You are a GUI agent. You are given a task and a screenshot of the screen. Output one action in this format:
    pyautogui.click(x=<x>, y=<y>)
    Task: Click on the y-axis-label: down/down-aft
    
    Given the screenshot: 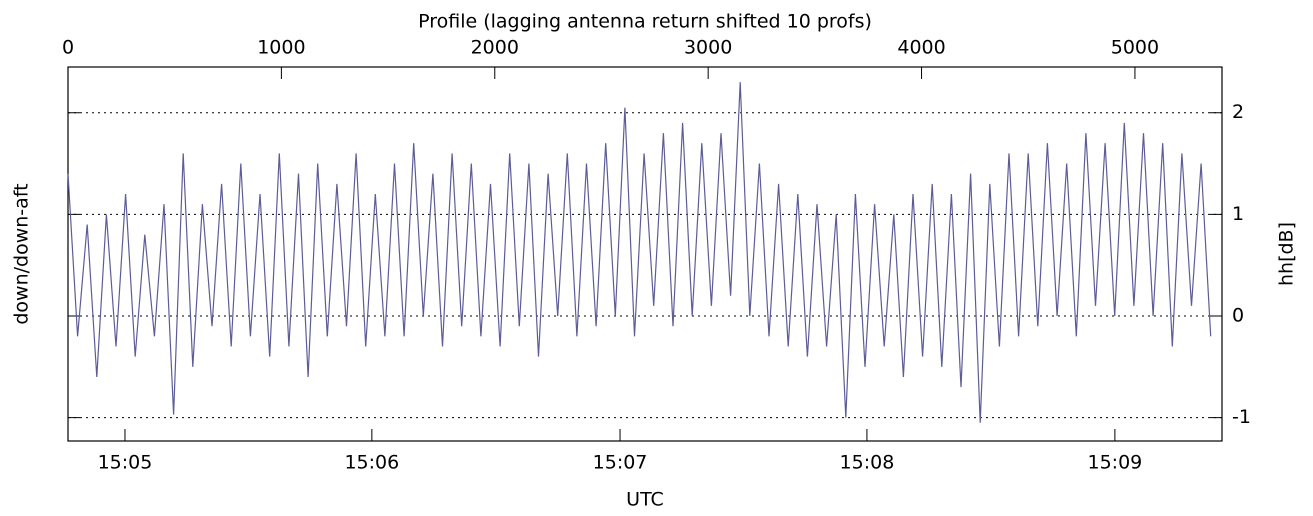 What is the action you would take?
    pyautogui.click(x=22, y=253)
    